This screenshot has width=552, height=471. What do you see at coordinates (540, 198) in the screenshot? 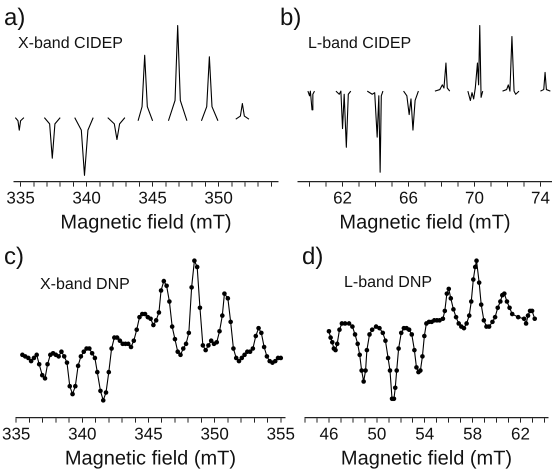
I see `x-tick-label: 74` at bounding box center [540, 198].